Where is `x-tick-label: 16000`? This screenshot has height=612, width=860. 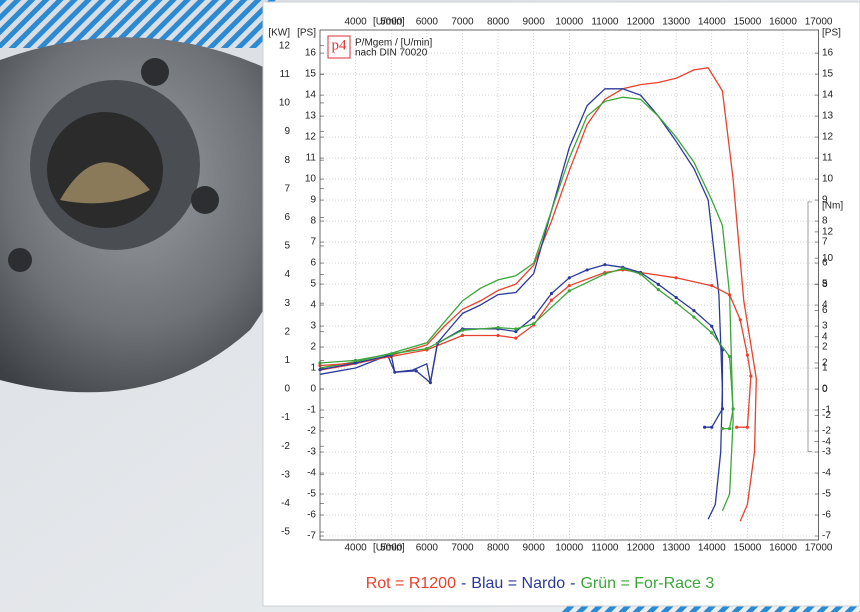 x-tick-label: 16000 is located at coordinates (783, 548).